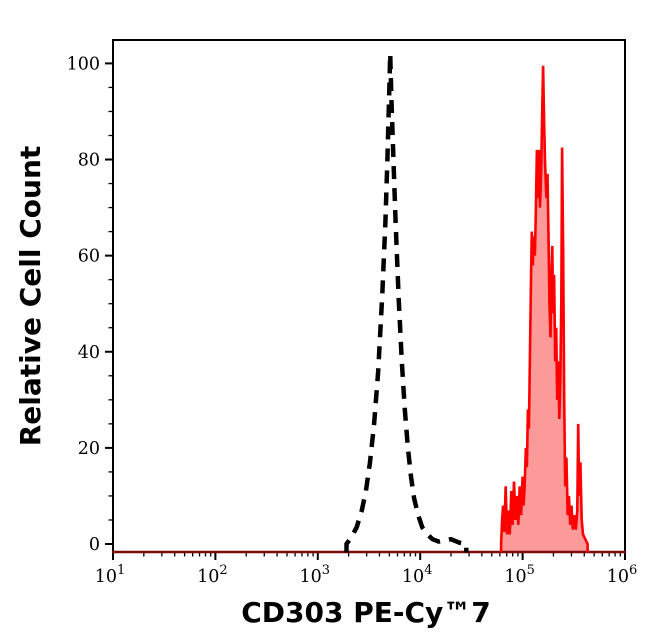 This screenshot has height=641, width=646. I want to click on y-tick-label: 60, so click(89, 257).